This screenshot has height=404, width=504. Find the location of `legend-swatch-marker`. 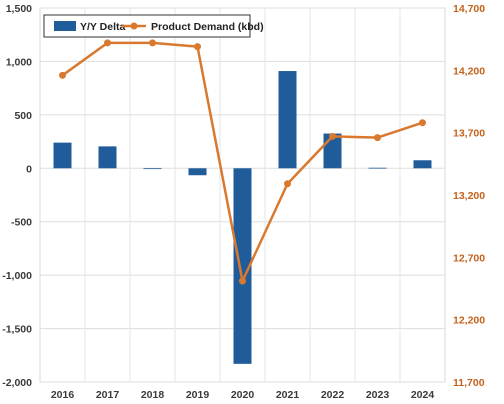

legend-swatch-marker is located at coordinates (134, 26).